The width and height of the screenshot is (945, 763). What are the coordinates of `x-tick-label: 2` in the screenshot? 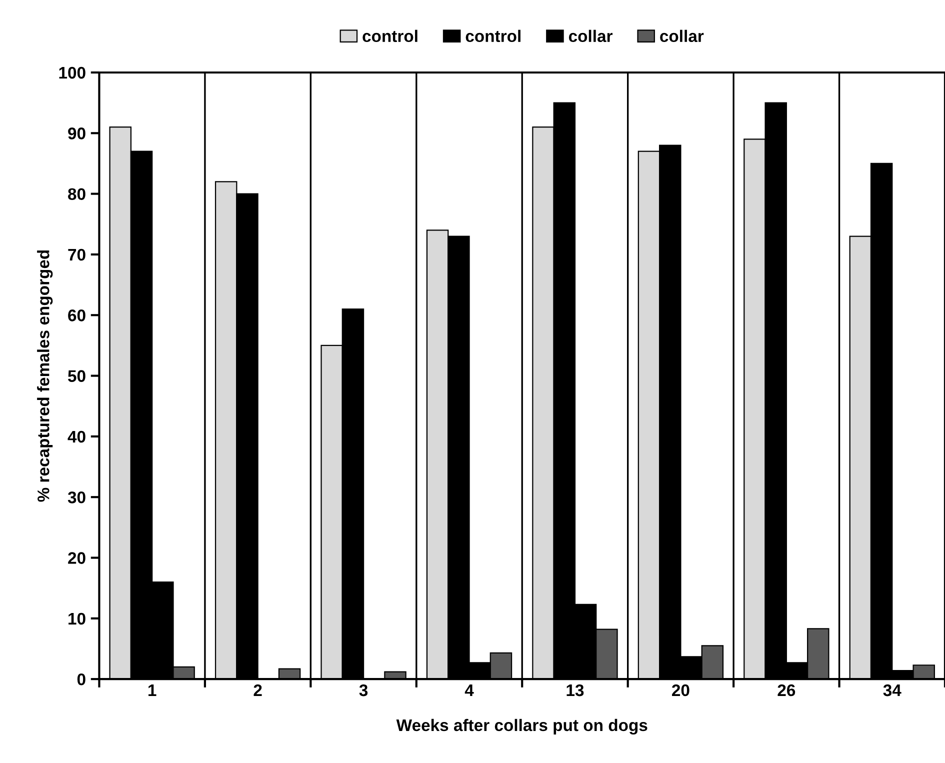 It's located at (258, 690).